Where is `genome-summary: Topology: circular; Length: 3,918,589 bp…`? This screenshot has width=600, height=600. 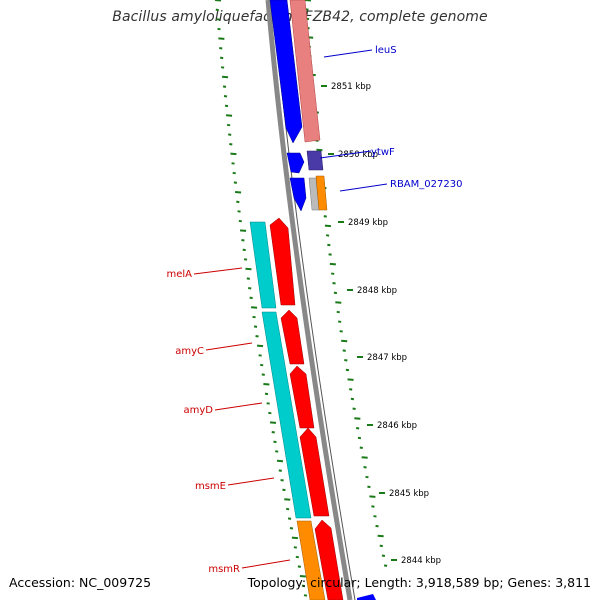
genome-summary: Topology: circular; Length: 3,918,589 bp… is located at coordinates (419, 582).